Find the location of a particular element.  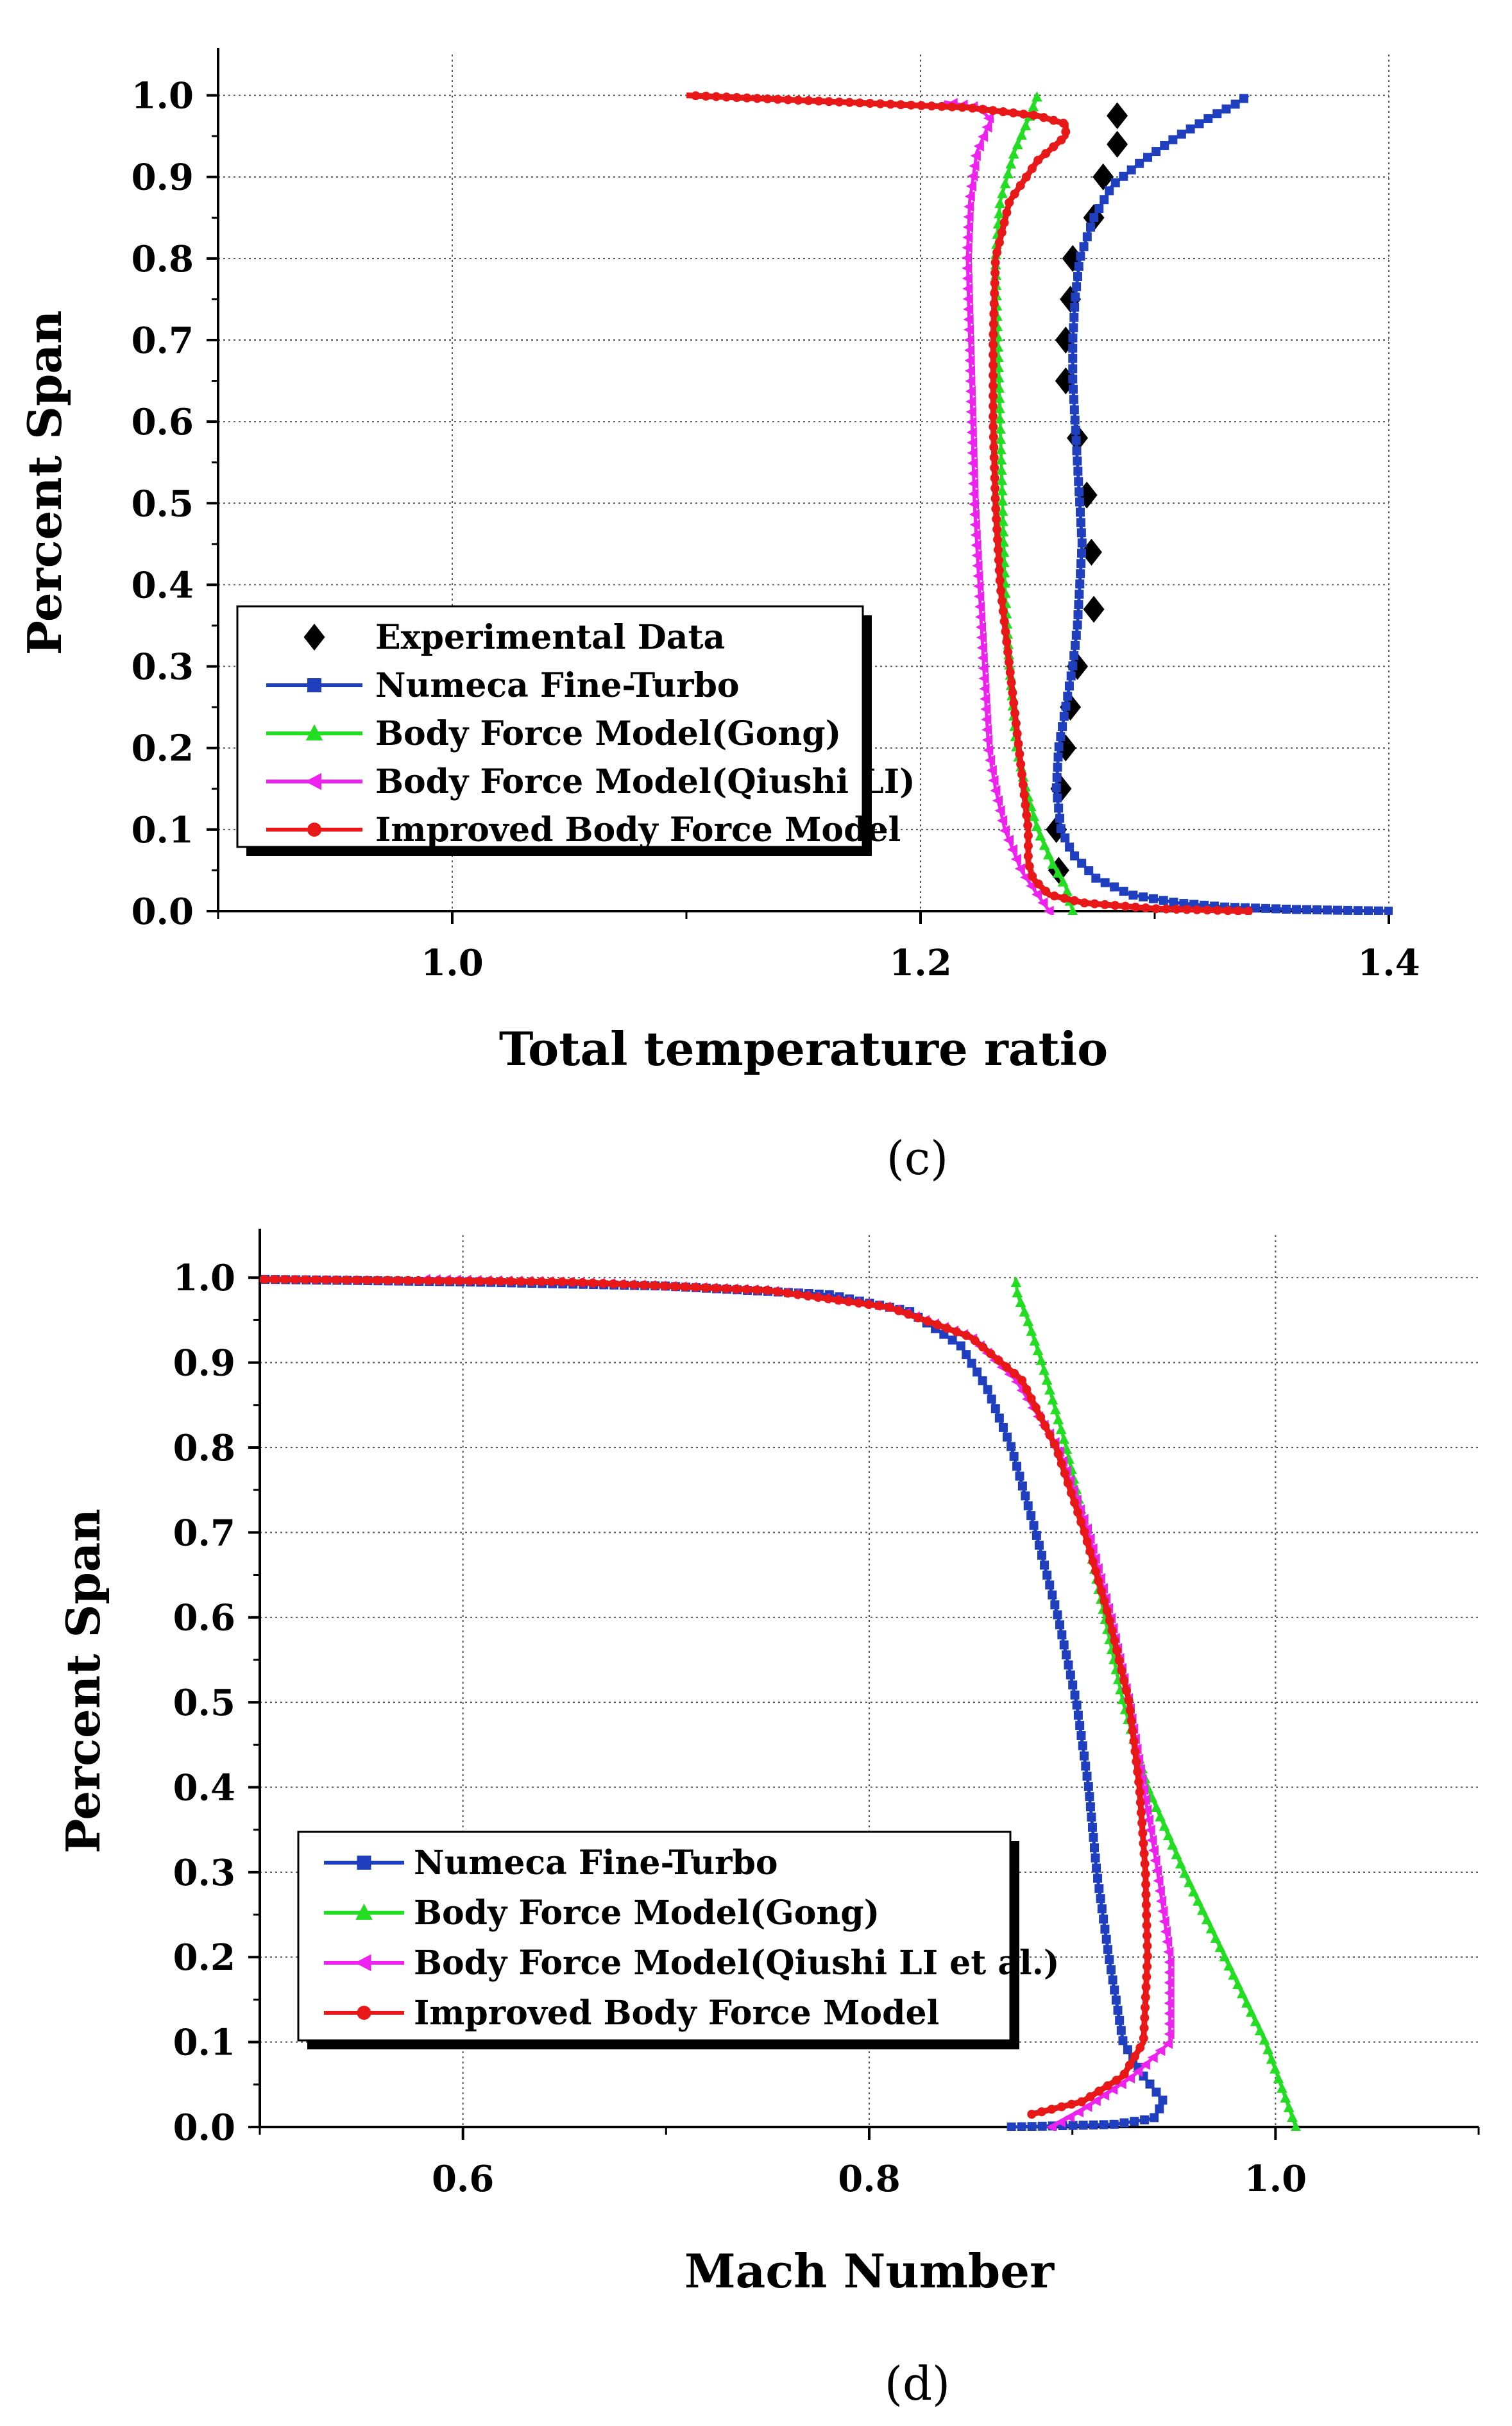

y-tick-label: 0.6 is located at coordinates (204, 1618).